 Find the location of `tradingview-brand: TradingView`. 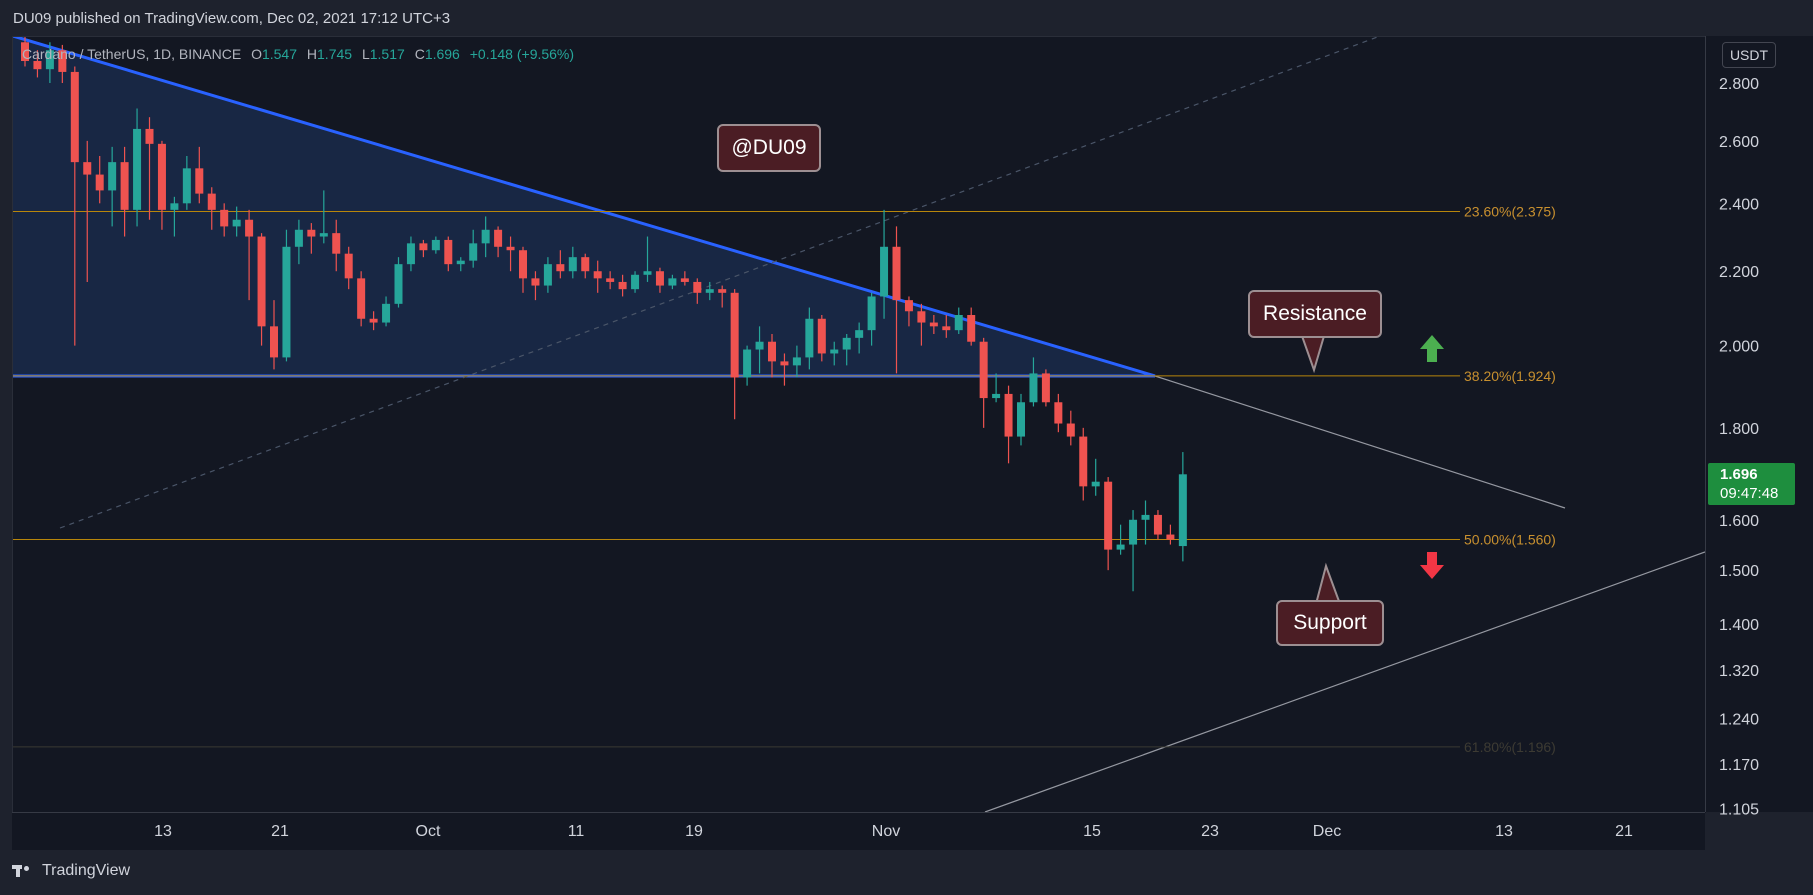

tradingview-brand: TradingView is located at coordinates (71, 871).